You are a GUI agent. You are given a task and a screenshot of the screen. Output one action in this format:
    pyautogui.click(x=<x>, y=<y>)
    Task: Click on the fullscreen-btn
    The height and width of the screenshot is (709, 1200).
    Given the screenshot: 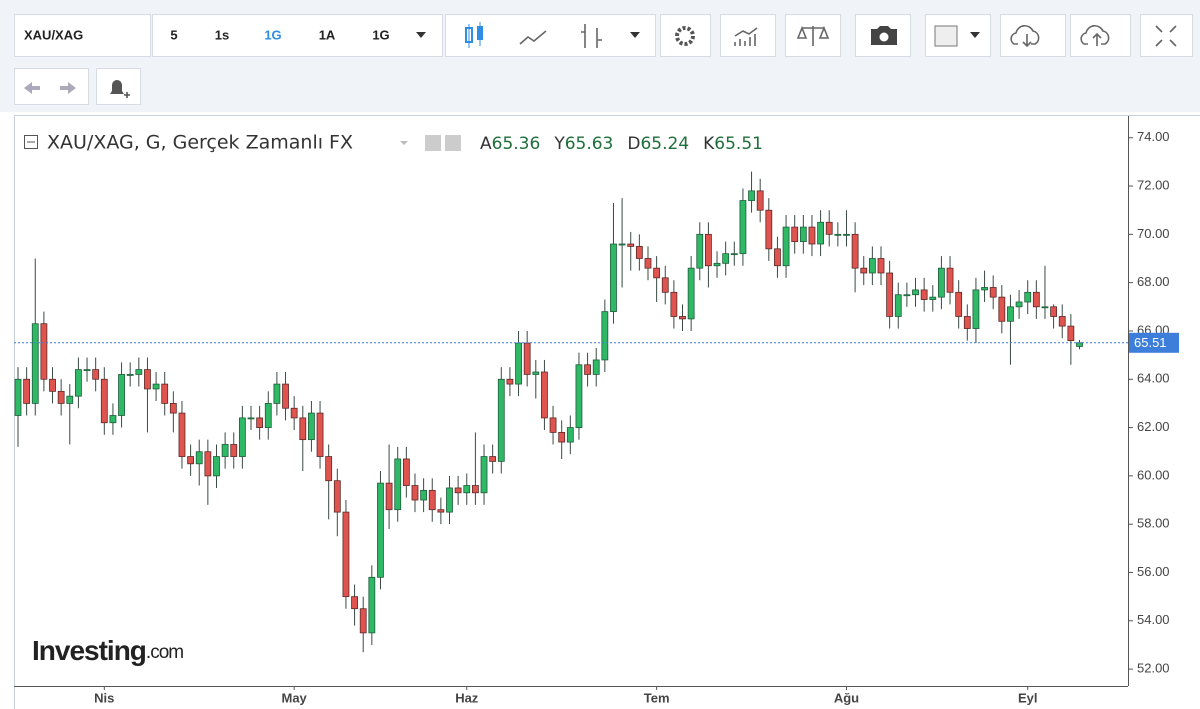 What is the action you would take?
    pyautogui.click(x=1166, y=35)
    